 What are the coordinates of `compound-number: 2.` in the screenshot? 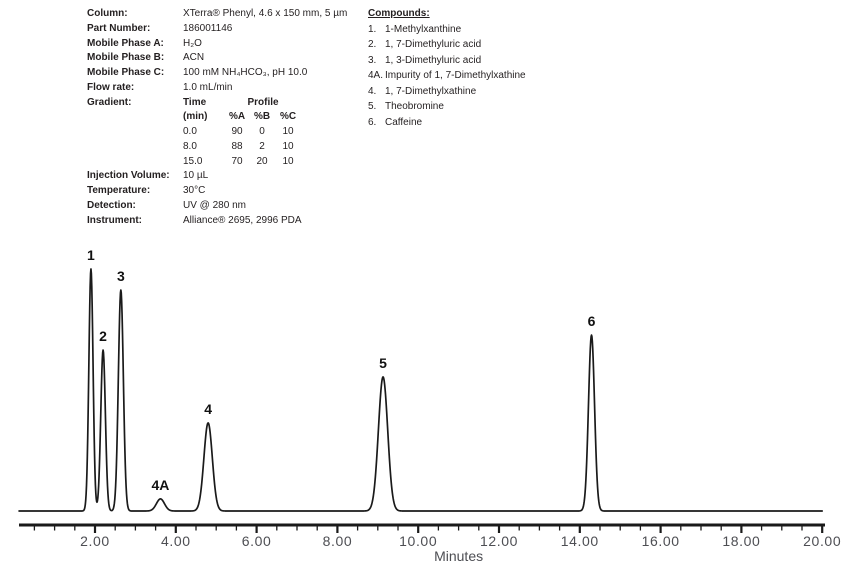 It's located at (372, 44).